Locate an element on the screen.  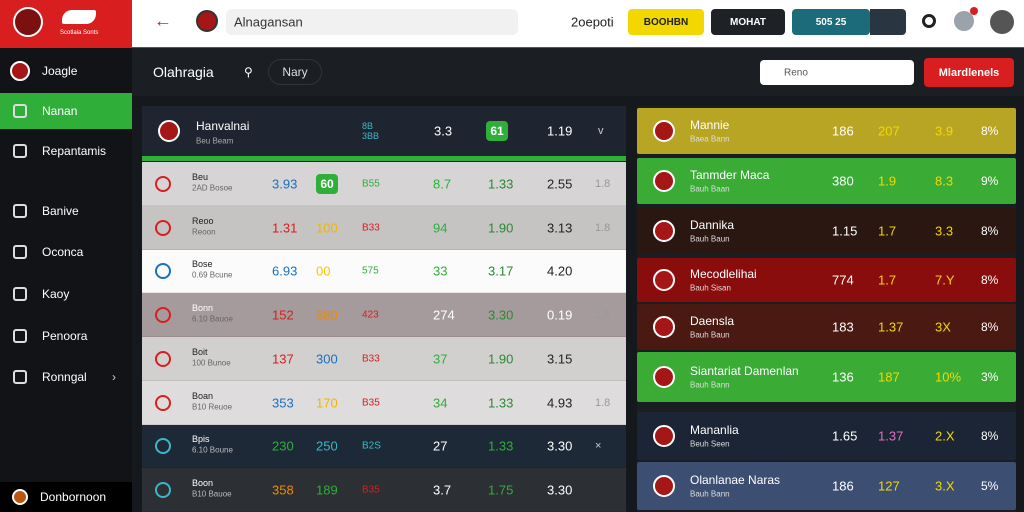
row-odd: 4.20 is located at coordinates (560, 271).